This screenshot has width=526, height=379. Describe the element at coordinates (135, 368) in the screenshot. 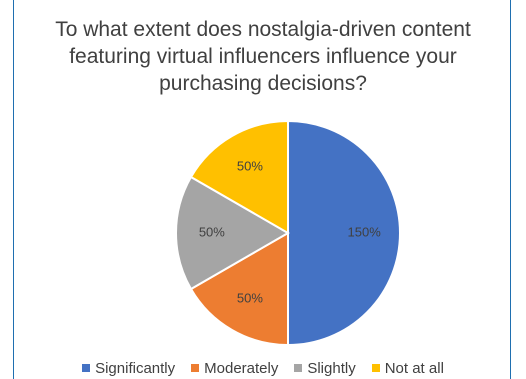

I see `legend-label-significantly: Significantly` at that location.